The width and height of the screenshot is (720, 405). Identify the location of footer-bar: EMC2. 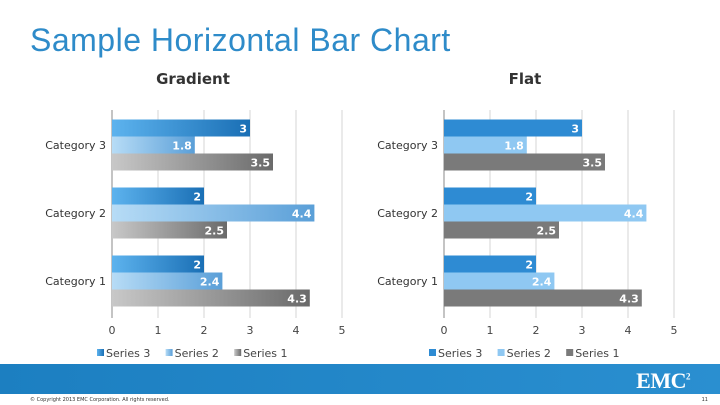
(360, 379).